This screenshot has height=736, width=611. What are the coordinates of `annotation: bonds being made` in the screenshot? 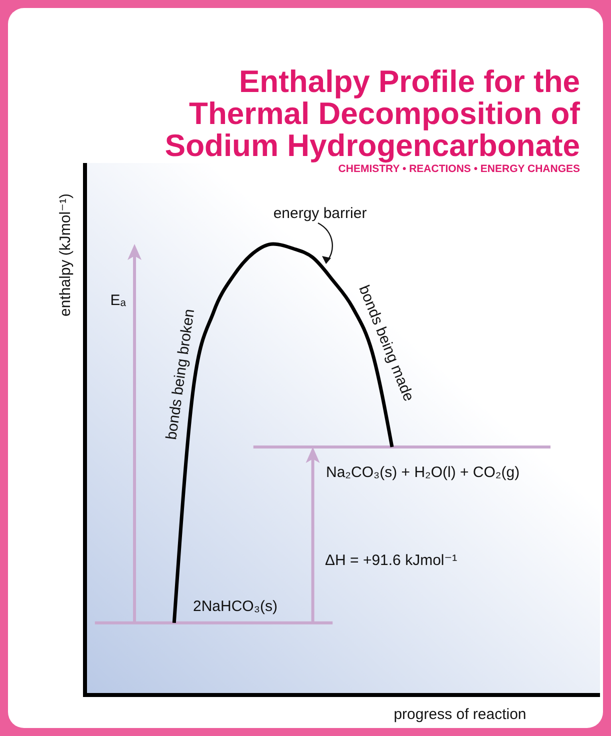 It's located at (386, 343).